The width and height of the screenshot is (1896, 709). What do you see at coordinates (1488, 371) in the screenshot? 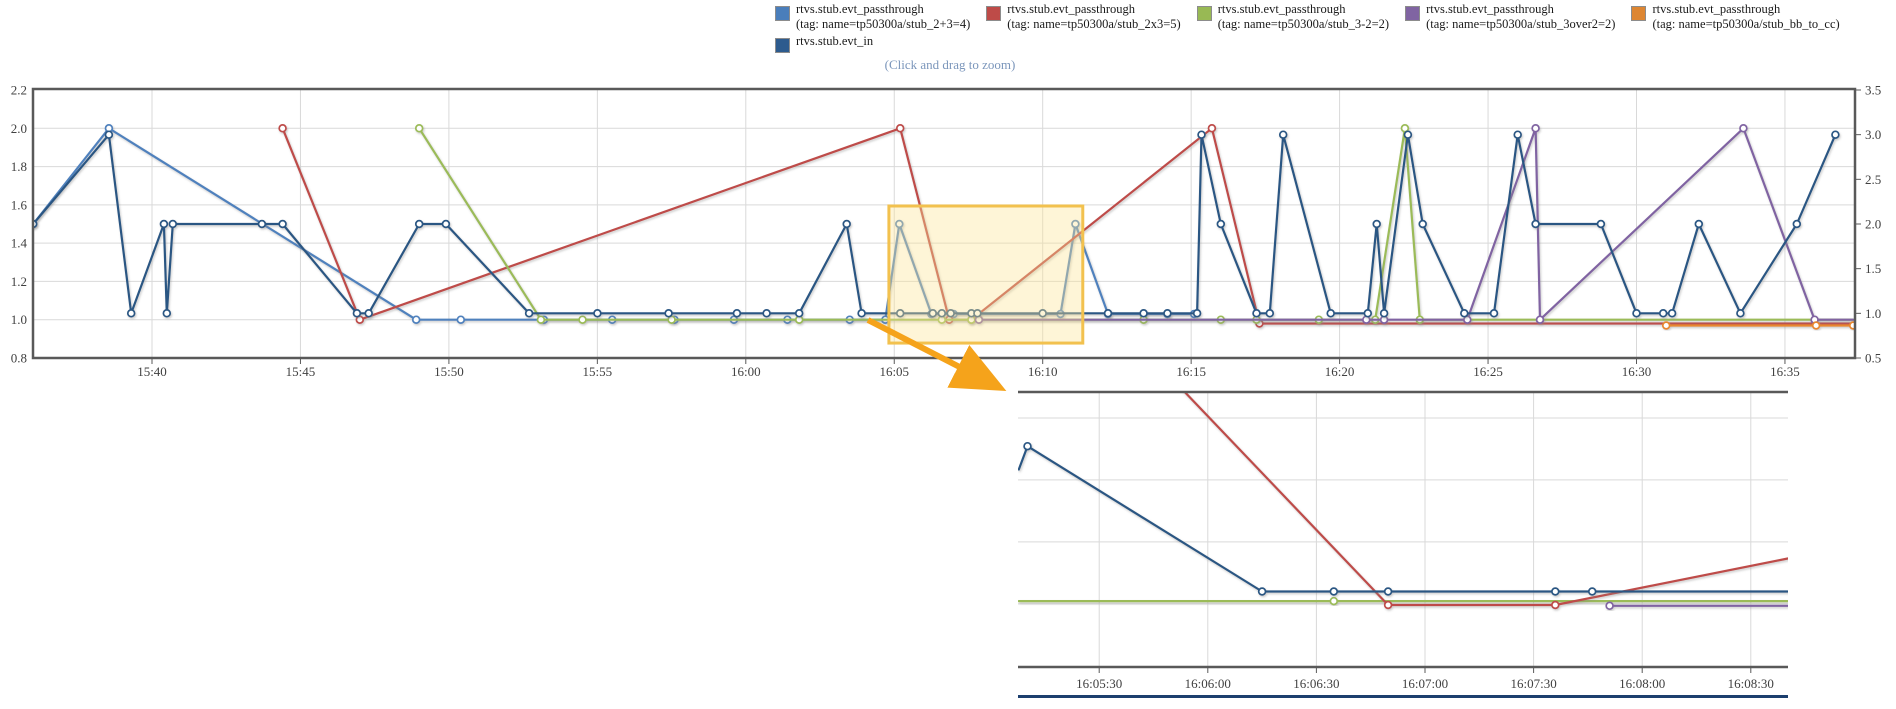
I see `x-axis-tick-label: 16:25` at bounding box center [1488, 371].